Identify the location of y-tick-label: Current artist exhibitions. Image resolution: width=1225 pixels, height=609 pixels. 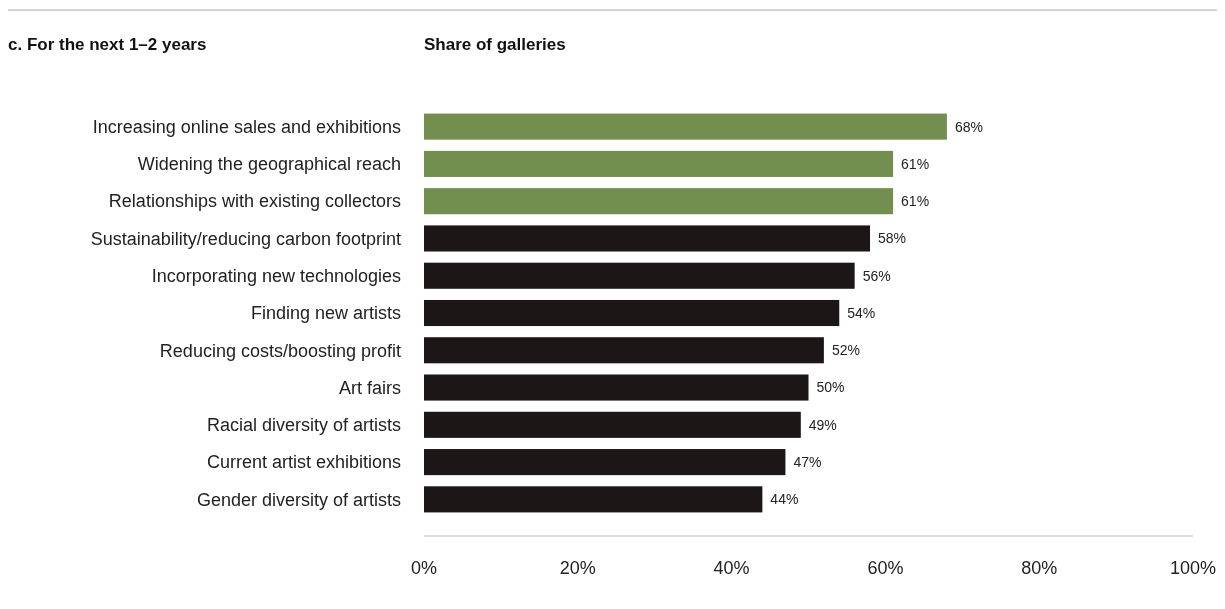
(303, 462).